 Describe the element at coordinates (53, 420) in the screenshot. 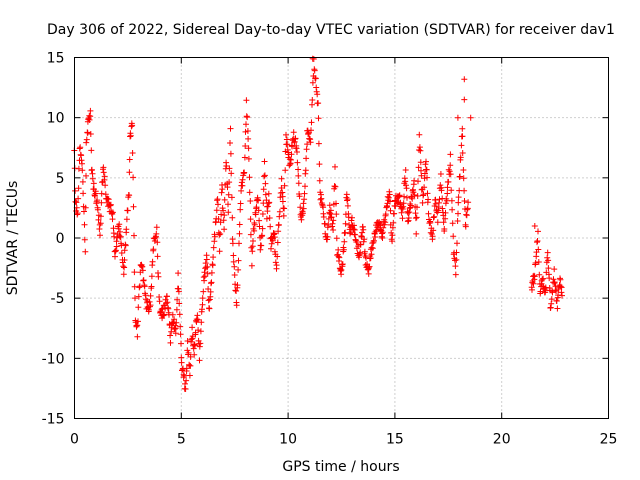

I see `y-tick-label: -15` at that location.